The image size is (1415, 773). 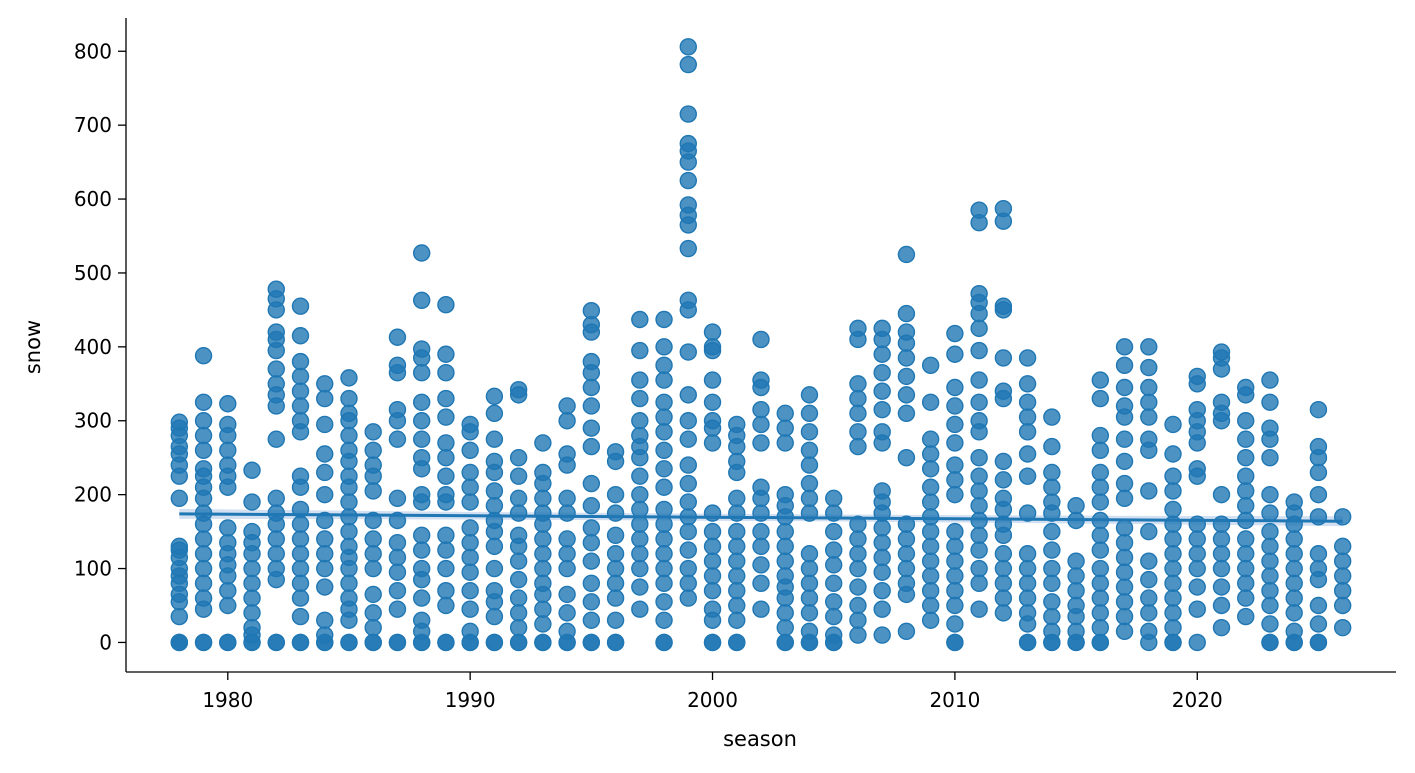 I want to click on y-tick-label: 200, so click(x=93, y=495).